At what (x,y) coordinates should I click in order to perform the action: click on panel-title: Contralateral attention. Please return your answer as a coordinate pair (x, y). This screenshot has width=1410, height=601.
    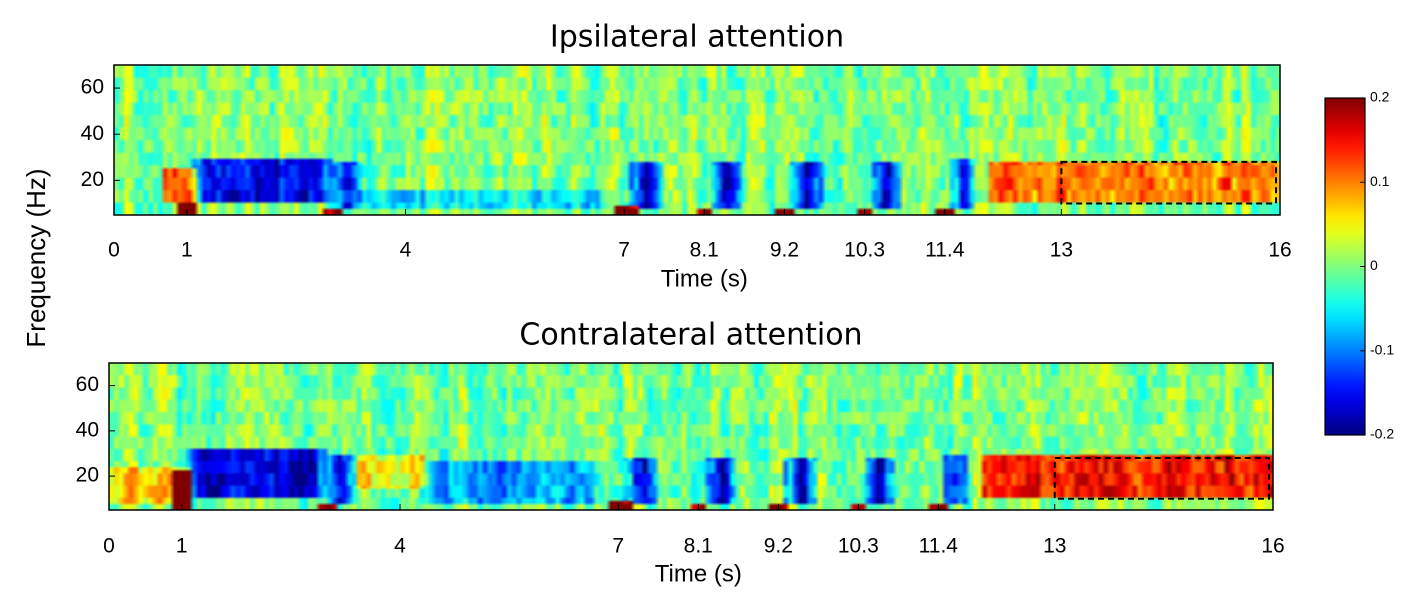
    Looking at the image, I should click on (690, 335).